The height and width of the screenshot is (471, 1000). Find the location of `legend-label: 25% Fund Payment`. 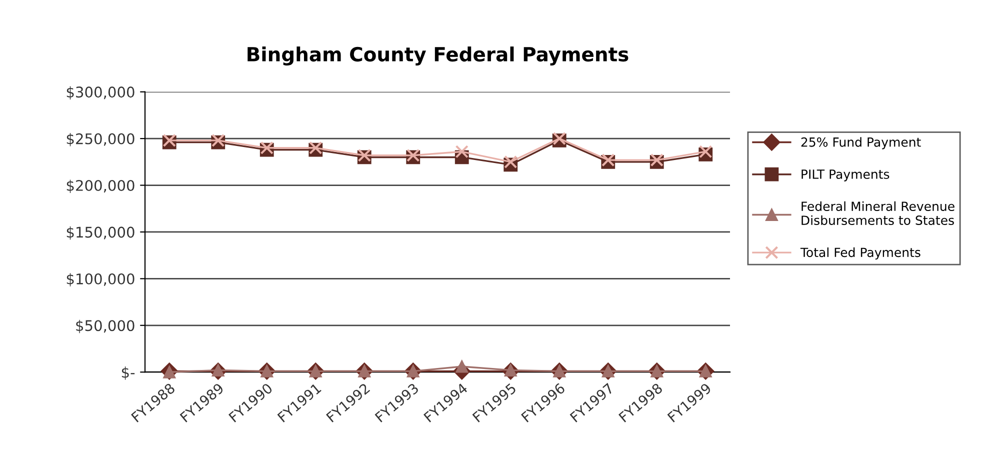

legend-label: 25% Fund Payment is located at coordinates (861, 143).